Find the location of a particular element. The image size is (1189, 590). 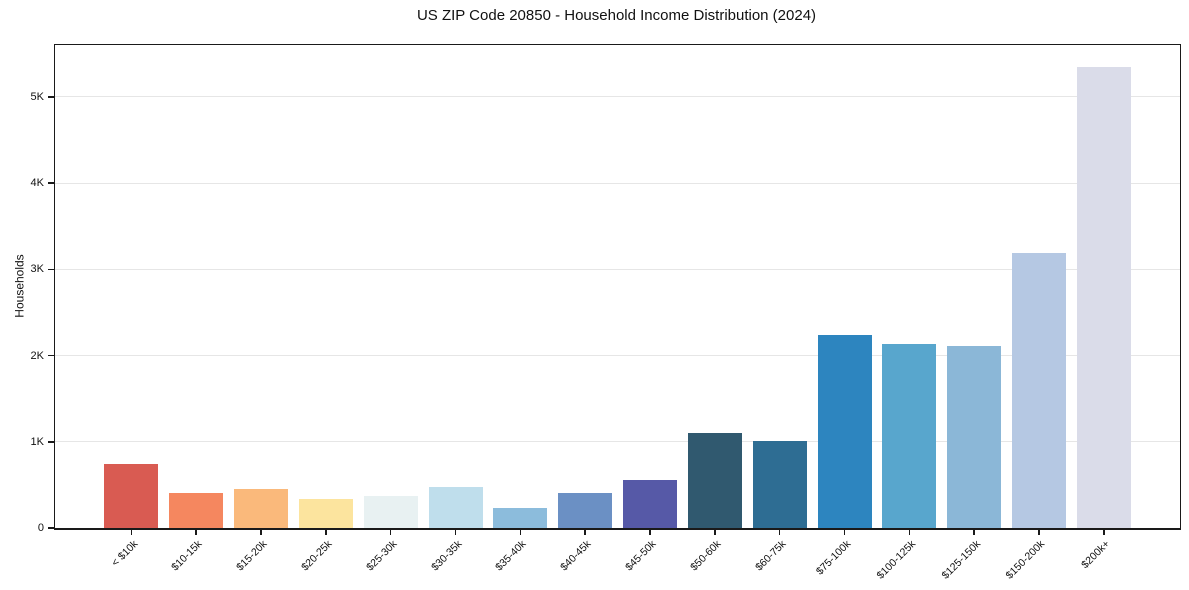

x-tick-label: $25-30k is located at coordinates (381, 556).